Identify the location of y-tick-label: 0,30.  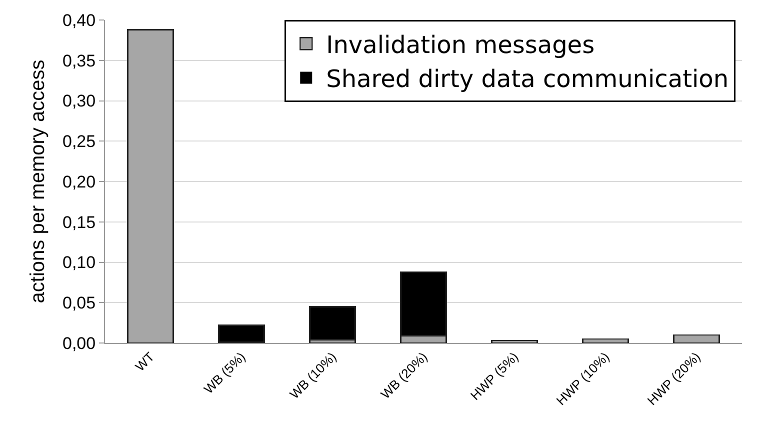
(79, 101).